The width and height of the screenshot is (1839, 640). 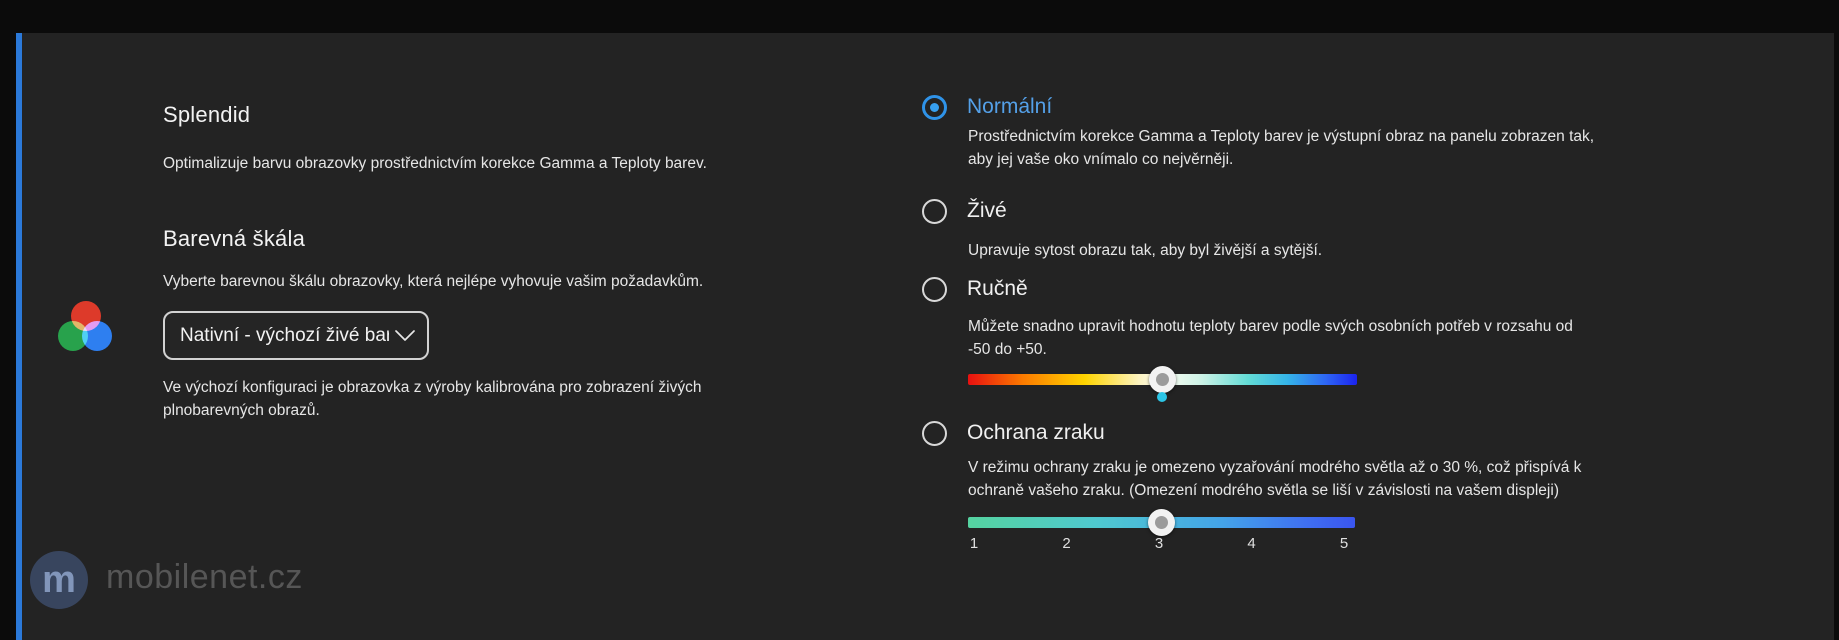 I want to click on mode-row-normalni: Normální, so click(x=987, y=107).